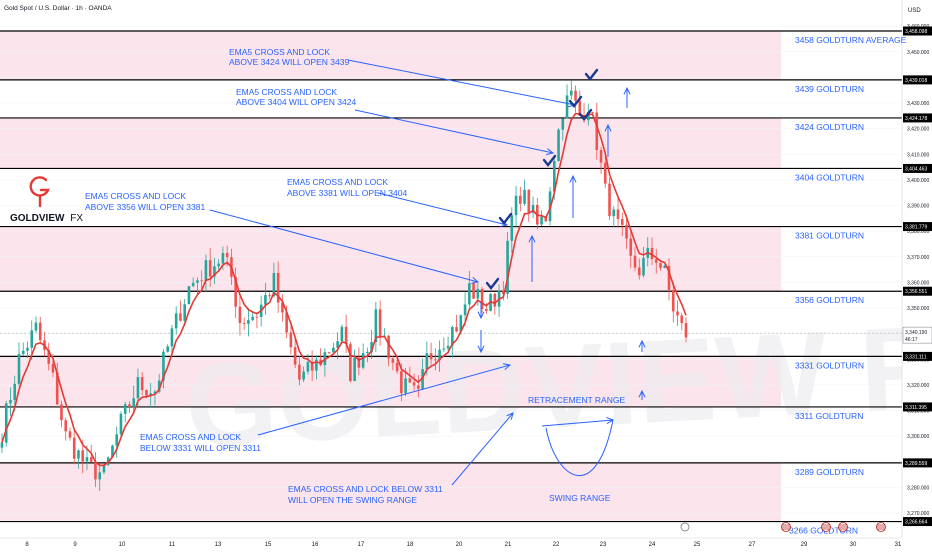 Image resolution: width=932 pixels, height=555 pixels. What do you see at coordinates (917, 118) in the screenshot?
I see `level-price-tag: 3,424.178` at bounding box center [917, 118].